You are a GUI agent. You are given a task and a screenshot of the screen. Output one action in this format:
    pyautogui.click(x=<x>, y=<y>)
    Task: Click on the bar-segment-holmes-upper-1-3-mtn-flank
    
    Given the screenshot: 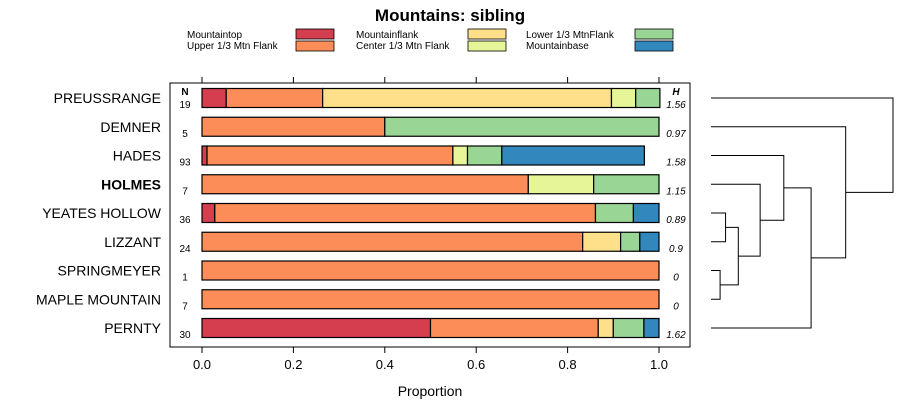 What is the action you would take?
    pyautogui.click(x=365, y=184)
    